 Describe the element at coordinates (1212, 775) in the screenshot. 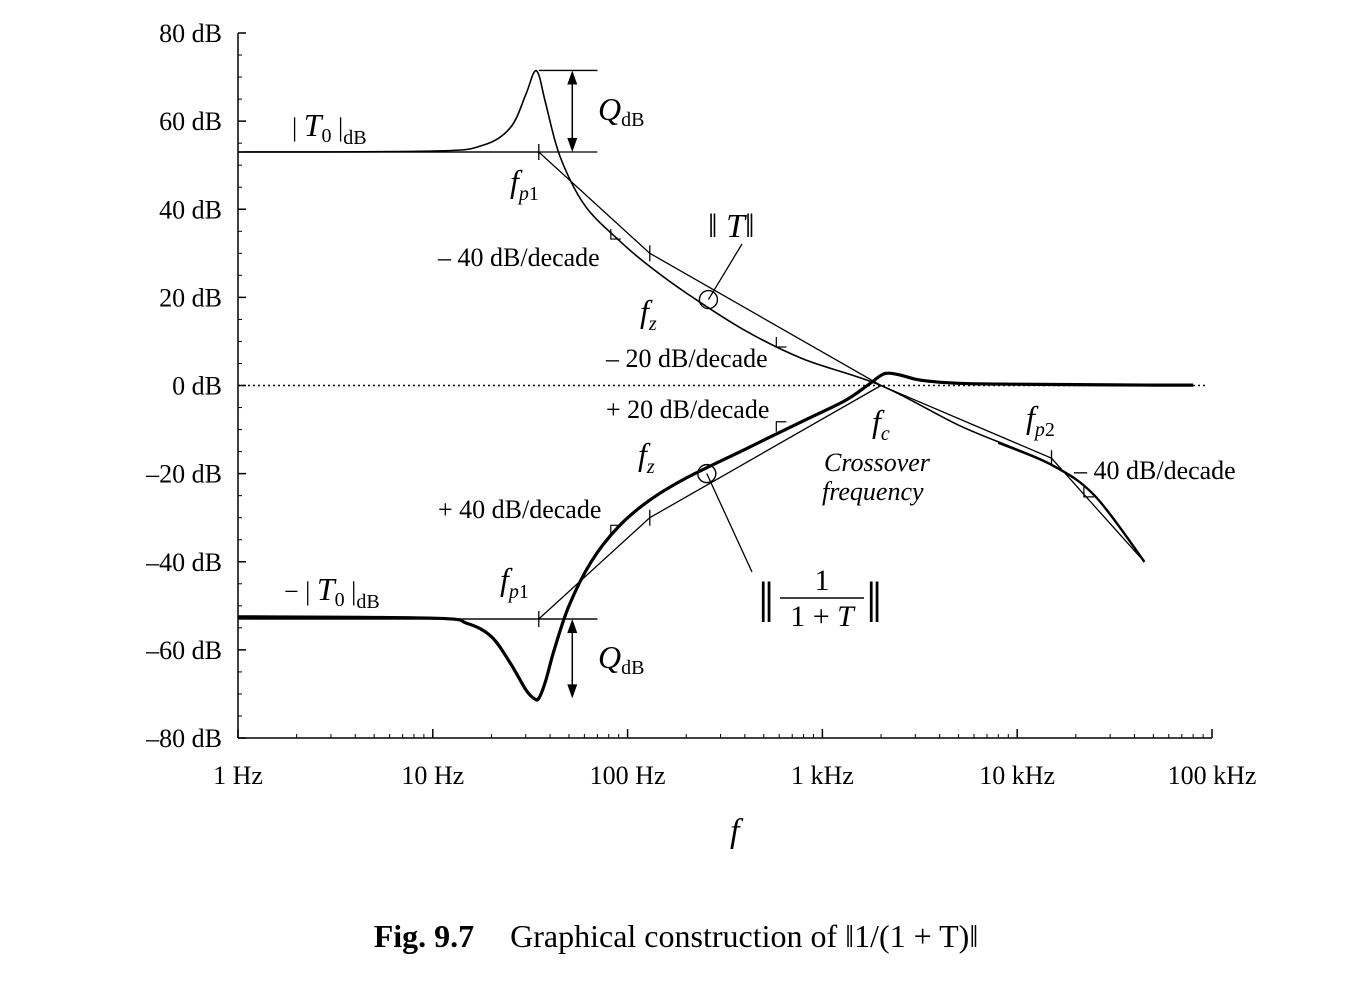

I see `x-tick-label: 100 kHz` at that location.